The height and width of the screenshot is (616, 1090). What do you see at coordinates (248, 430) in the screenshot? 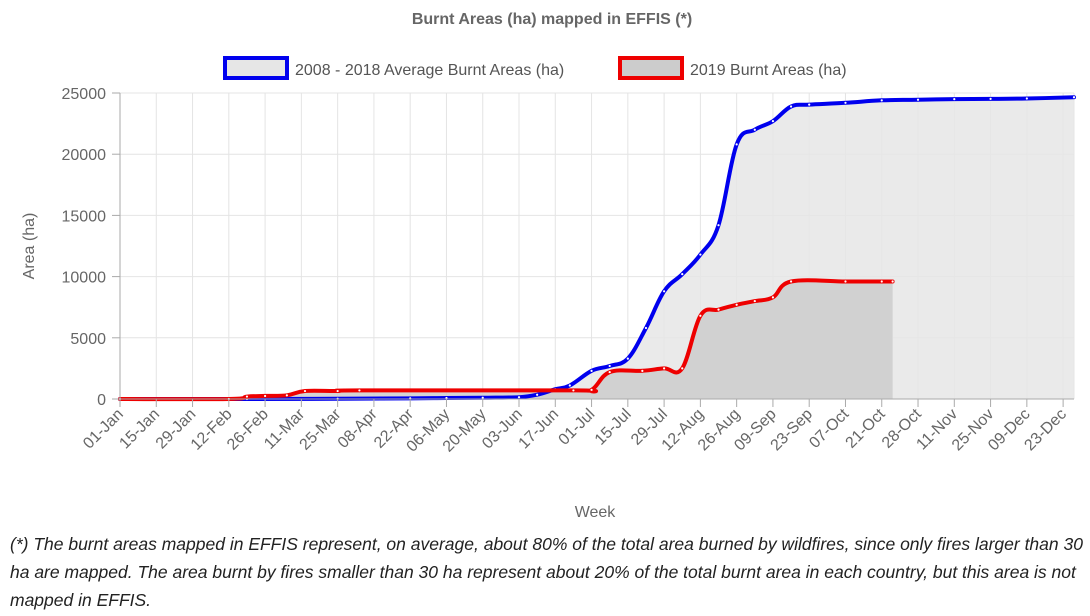
I see `x-tick-label-4: 26-Feb` at bounding box center [248, 430].